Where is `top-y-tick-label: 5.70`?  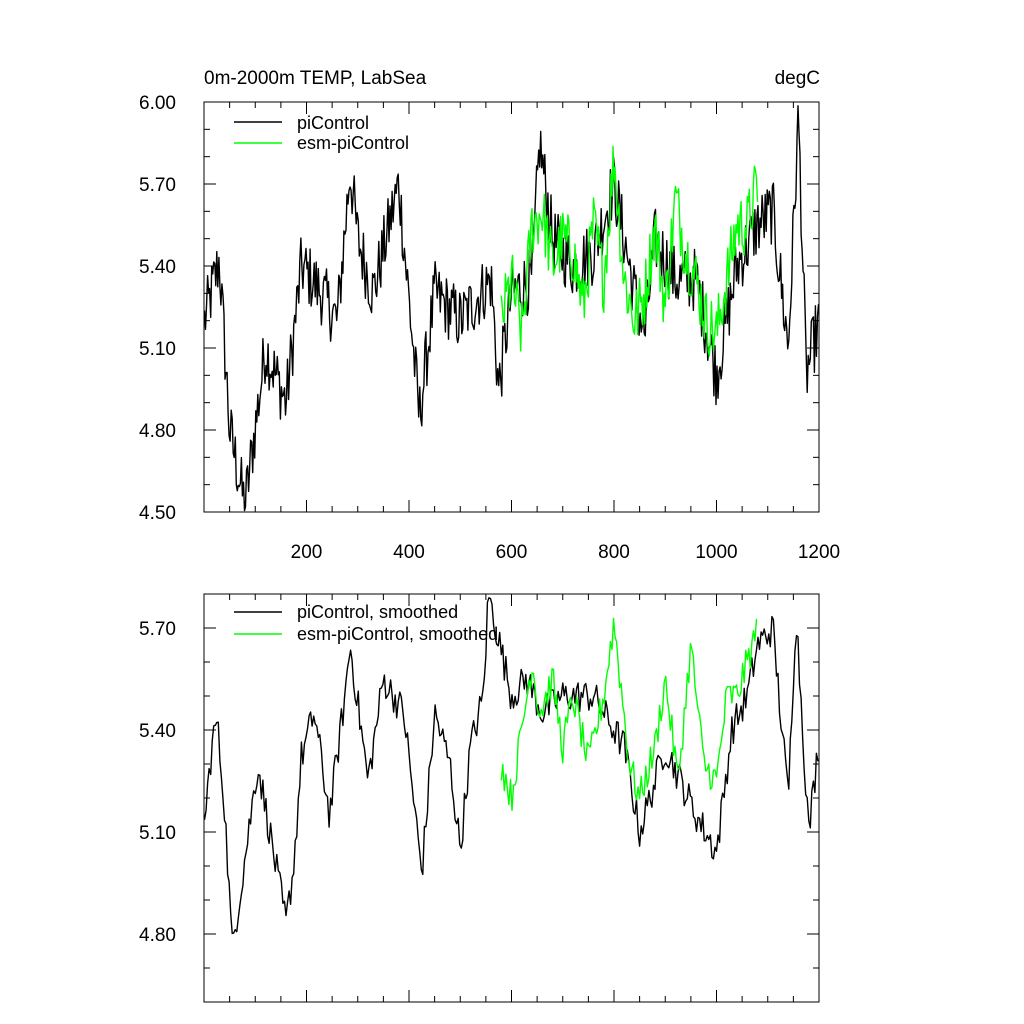
top-y-tick-label: 5.70 is located at coordinates (157, 185).